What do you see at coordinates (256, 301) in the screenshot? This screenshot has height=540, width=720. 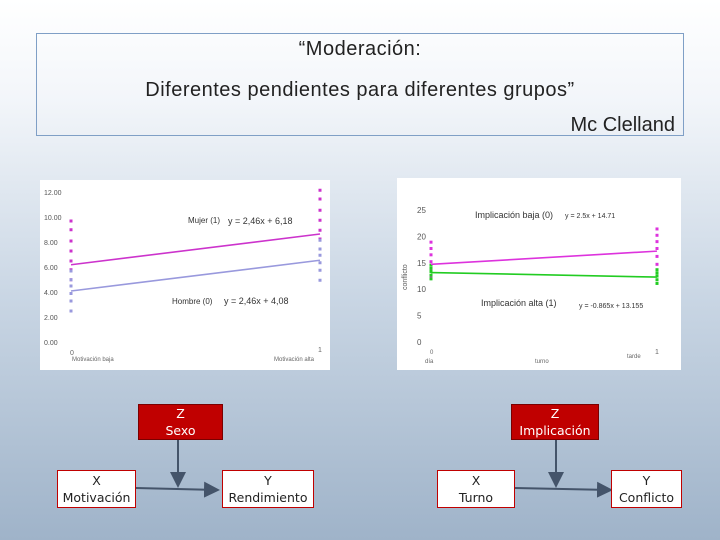 I see `series-equation-hombre: y = 2,46x + 4,08` at bounding box center [256, 301].